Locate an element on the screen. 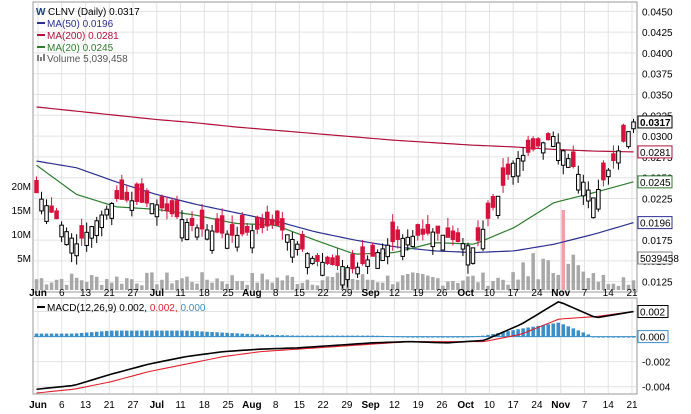  signal-value: 0.002, is located at coordinates (164, 308).